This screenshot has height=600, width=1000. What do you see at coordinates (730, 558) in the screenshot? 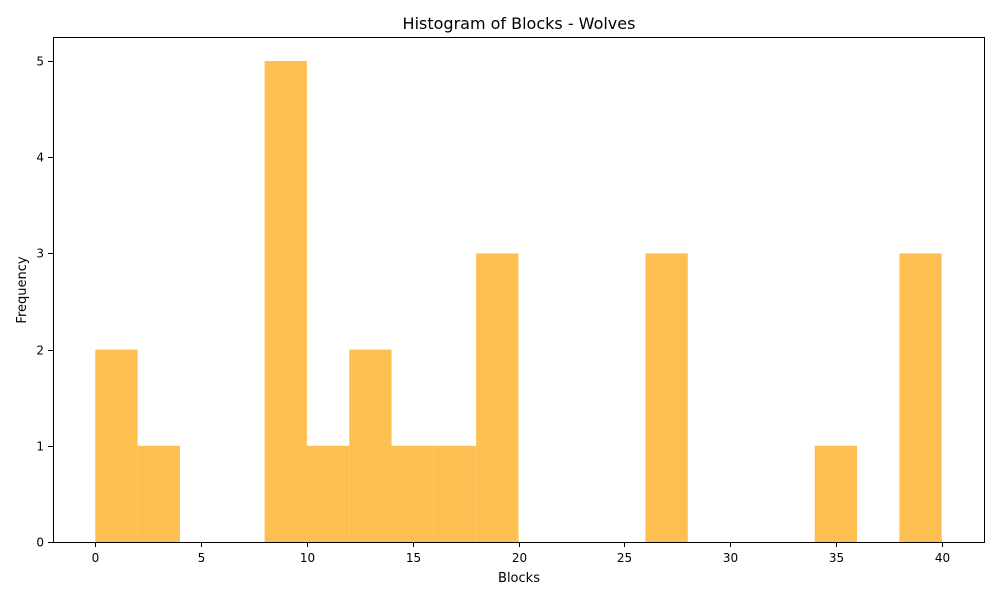
I see `x-tick-label: 30` at bounding box center [730, 558].